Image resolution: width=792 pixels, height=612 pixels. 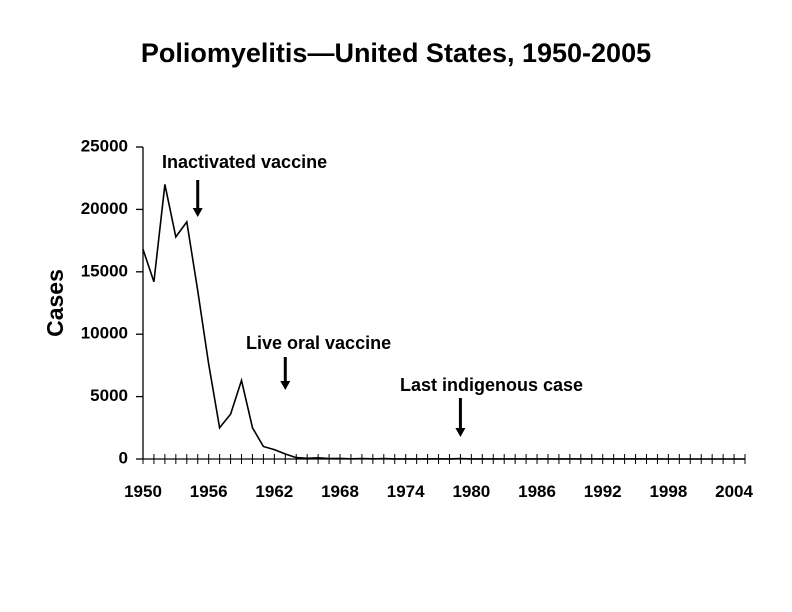 What do you see at coordinates (318, 343) in the screenshot?
I see `annotation-label: Live oral vaccine` at bounding box center [318, 343].